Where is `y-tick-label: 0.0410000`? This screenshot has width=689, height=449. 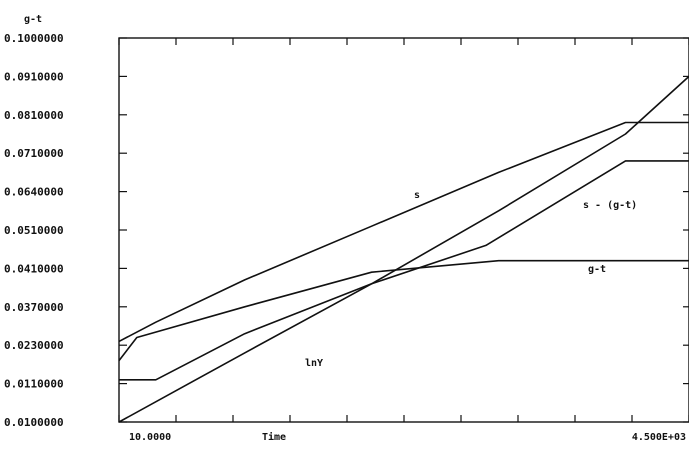
y-tick-label: 0.0410000 is located at coordinates (34, 268).